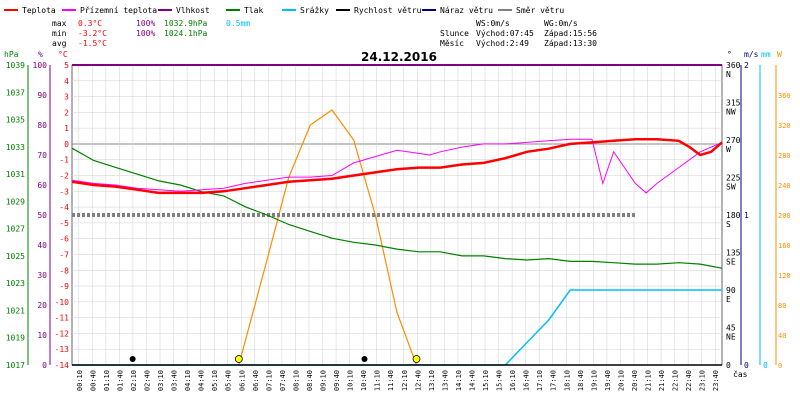 This screenshot has height=400, width=800. I want to click on tick-label-humidity: 60, so click(42, 185).